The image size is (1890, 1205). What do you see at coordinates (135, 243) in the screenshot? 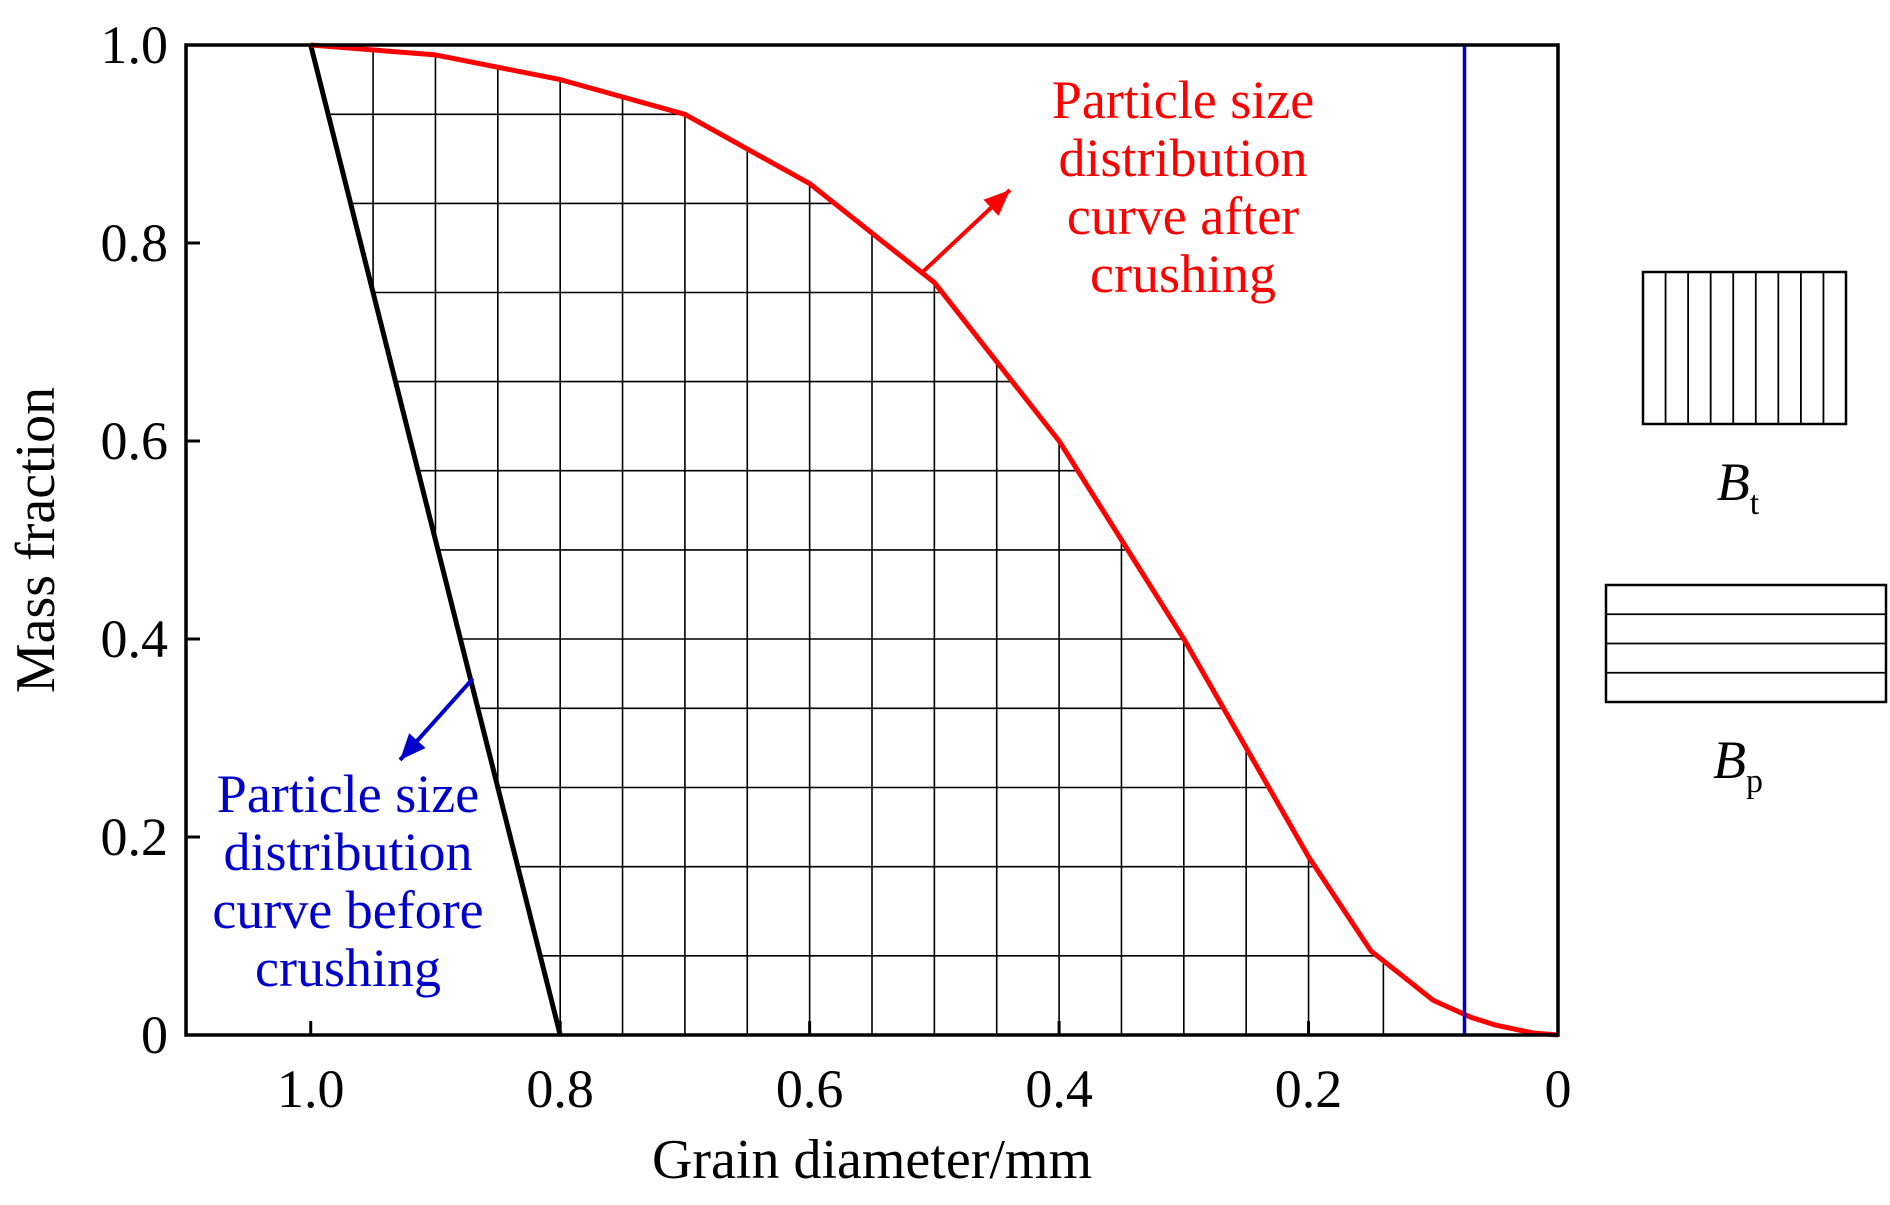
I see `y-tick-label: 0.8` at bounding box center [135, 243].